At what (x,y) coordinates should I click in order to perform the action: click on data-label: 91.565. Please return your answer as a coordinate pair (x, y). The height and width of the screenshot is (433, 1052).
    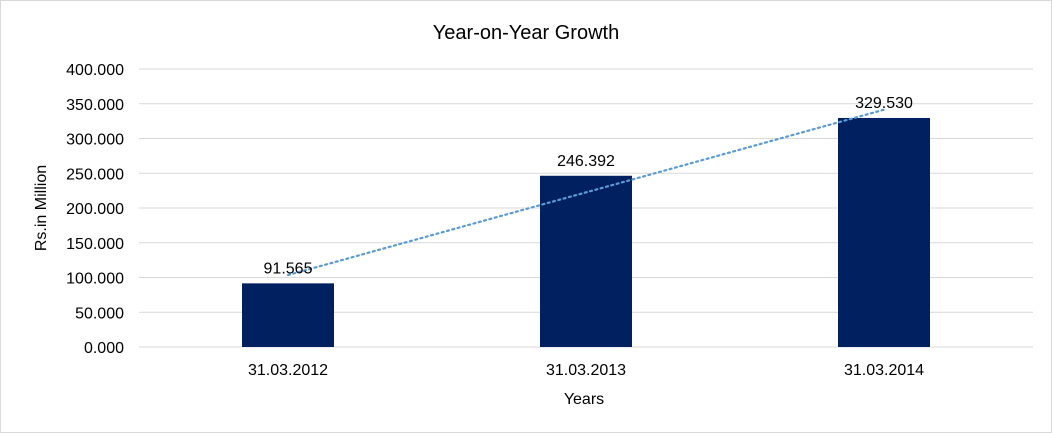
    Looking at the image, I should click on (288, 268).